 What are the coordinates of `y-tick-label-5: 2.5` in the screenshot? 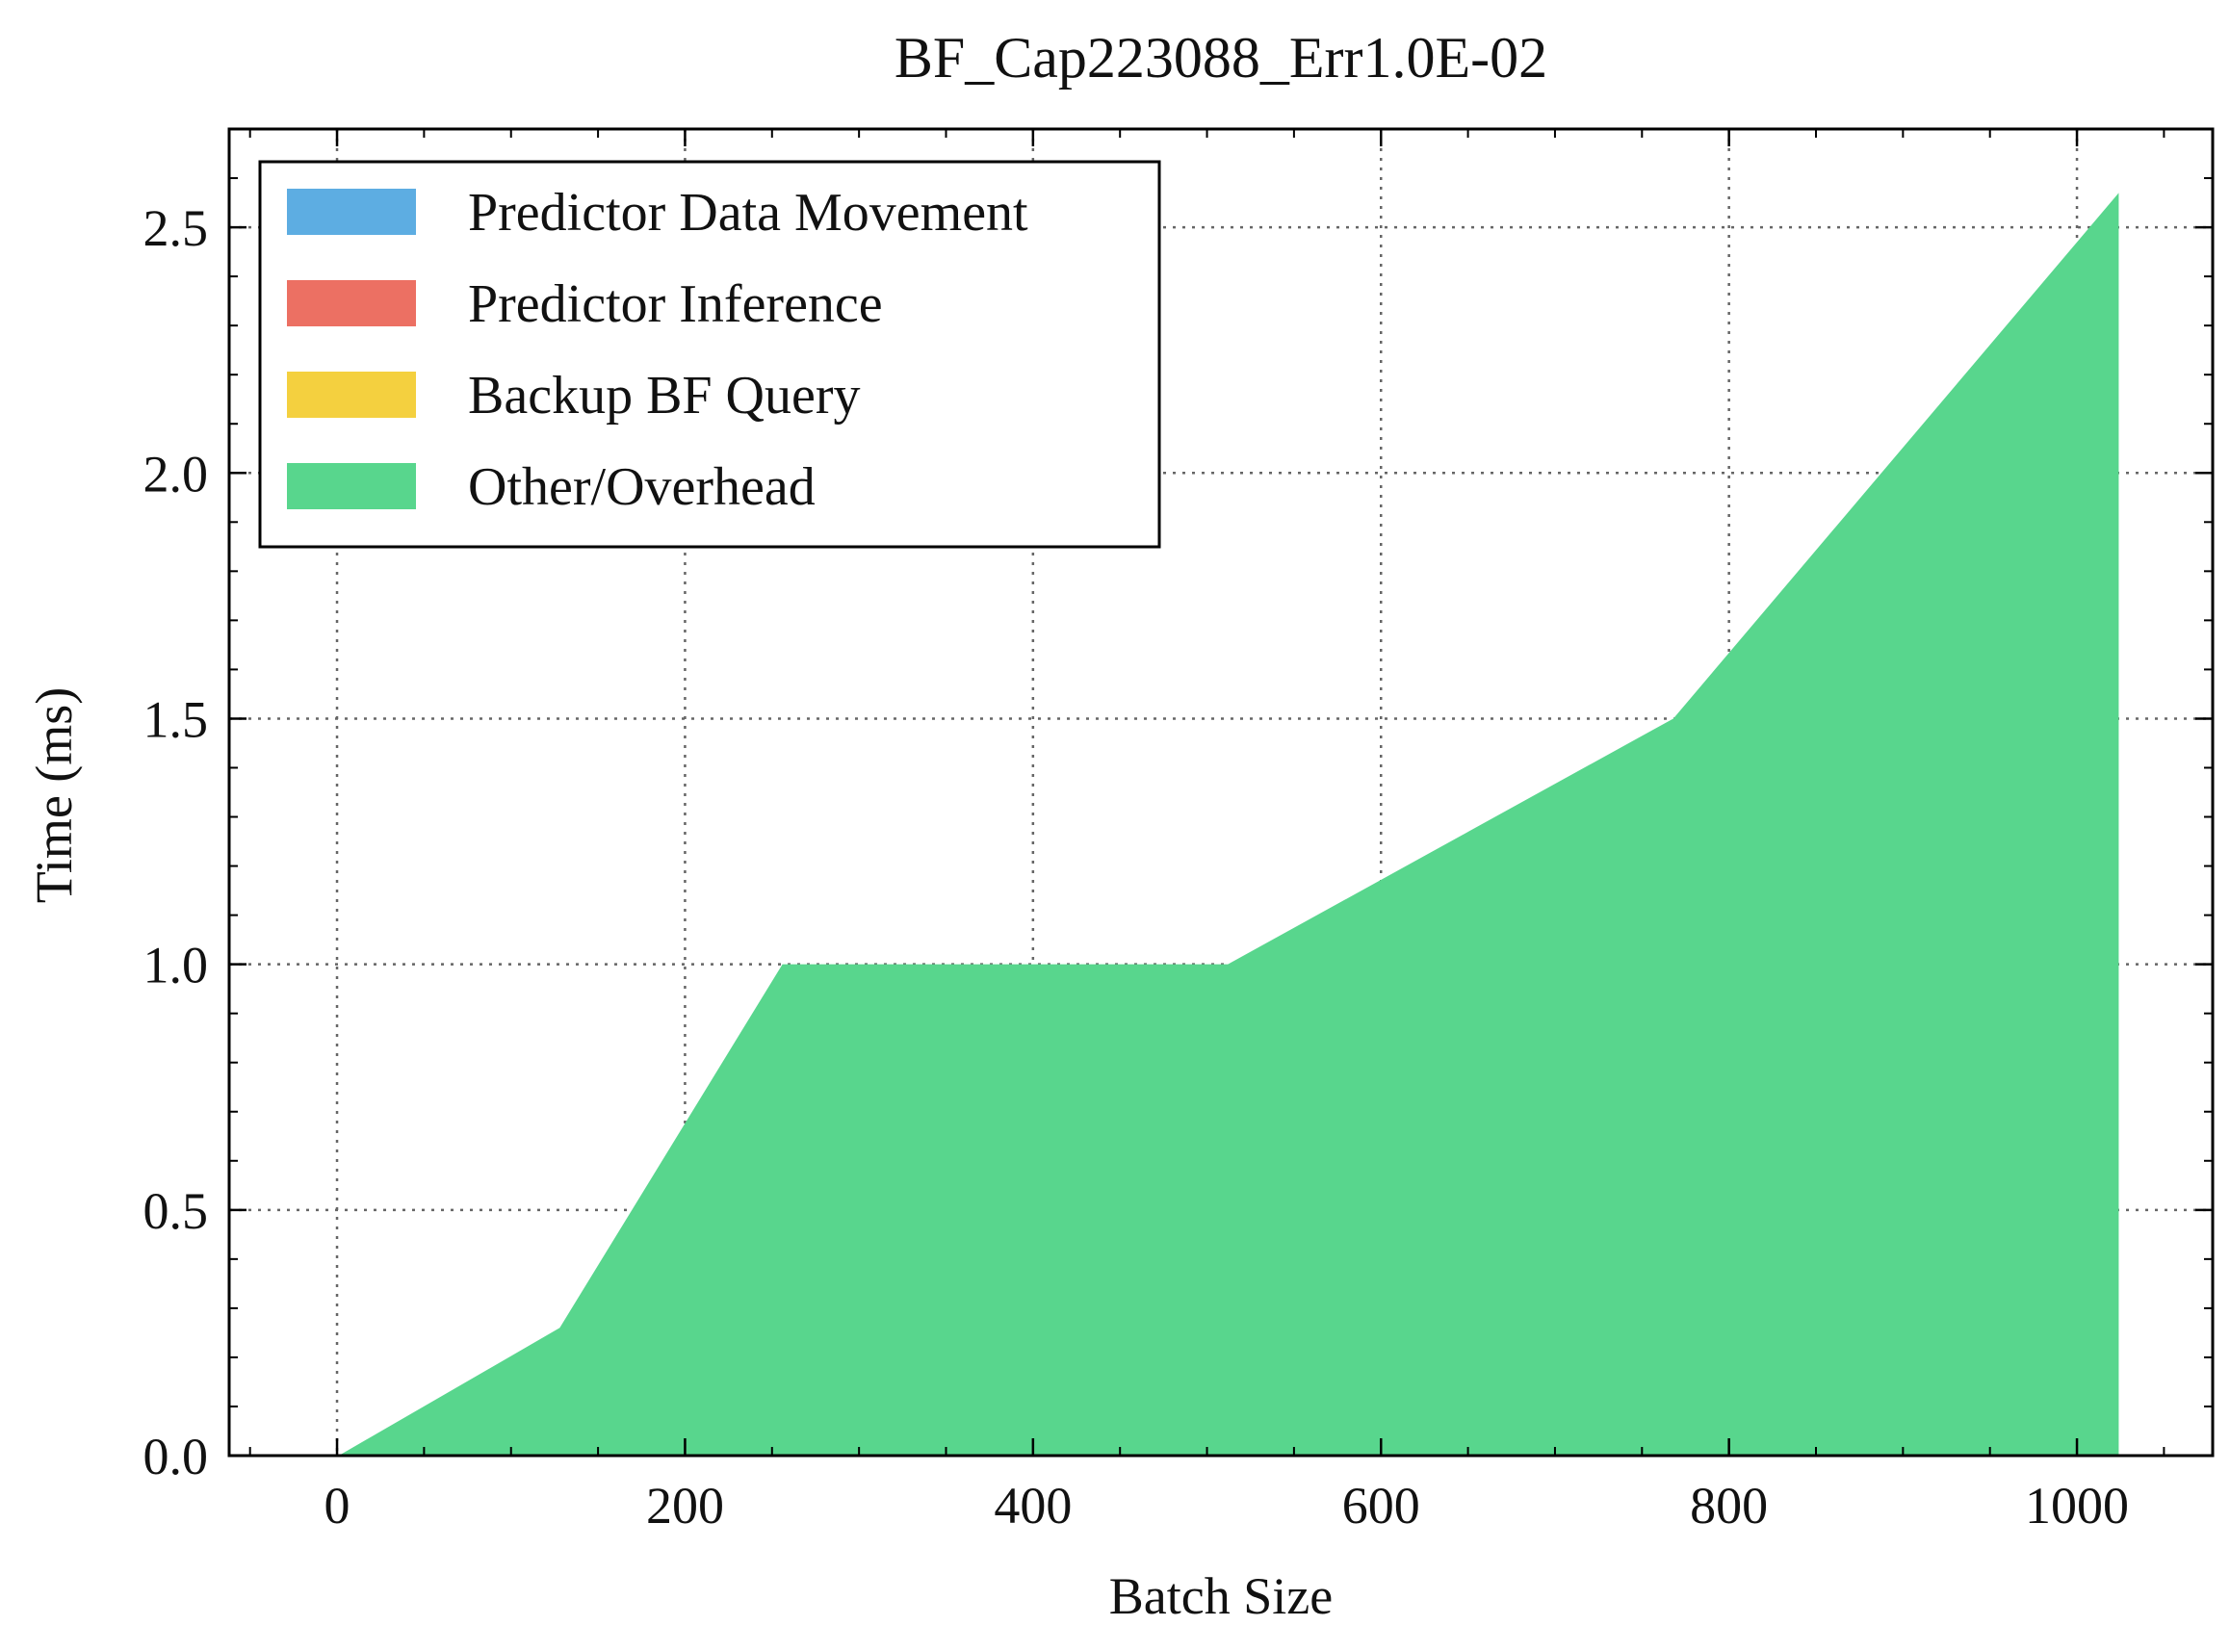 It's located at (176, 228).